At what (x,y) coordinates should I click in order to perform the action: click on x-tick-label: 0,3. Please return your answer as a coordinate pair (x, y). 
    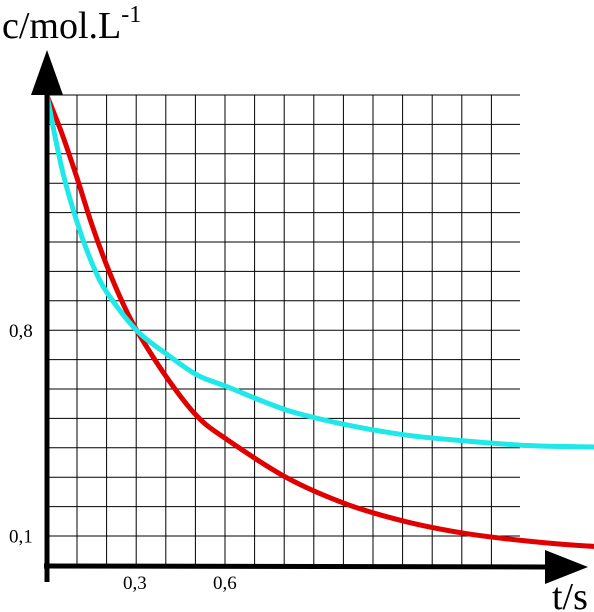
    Looking at the image, I should click on (135, 583).